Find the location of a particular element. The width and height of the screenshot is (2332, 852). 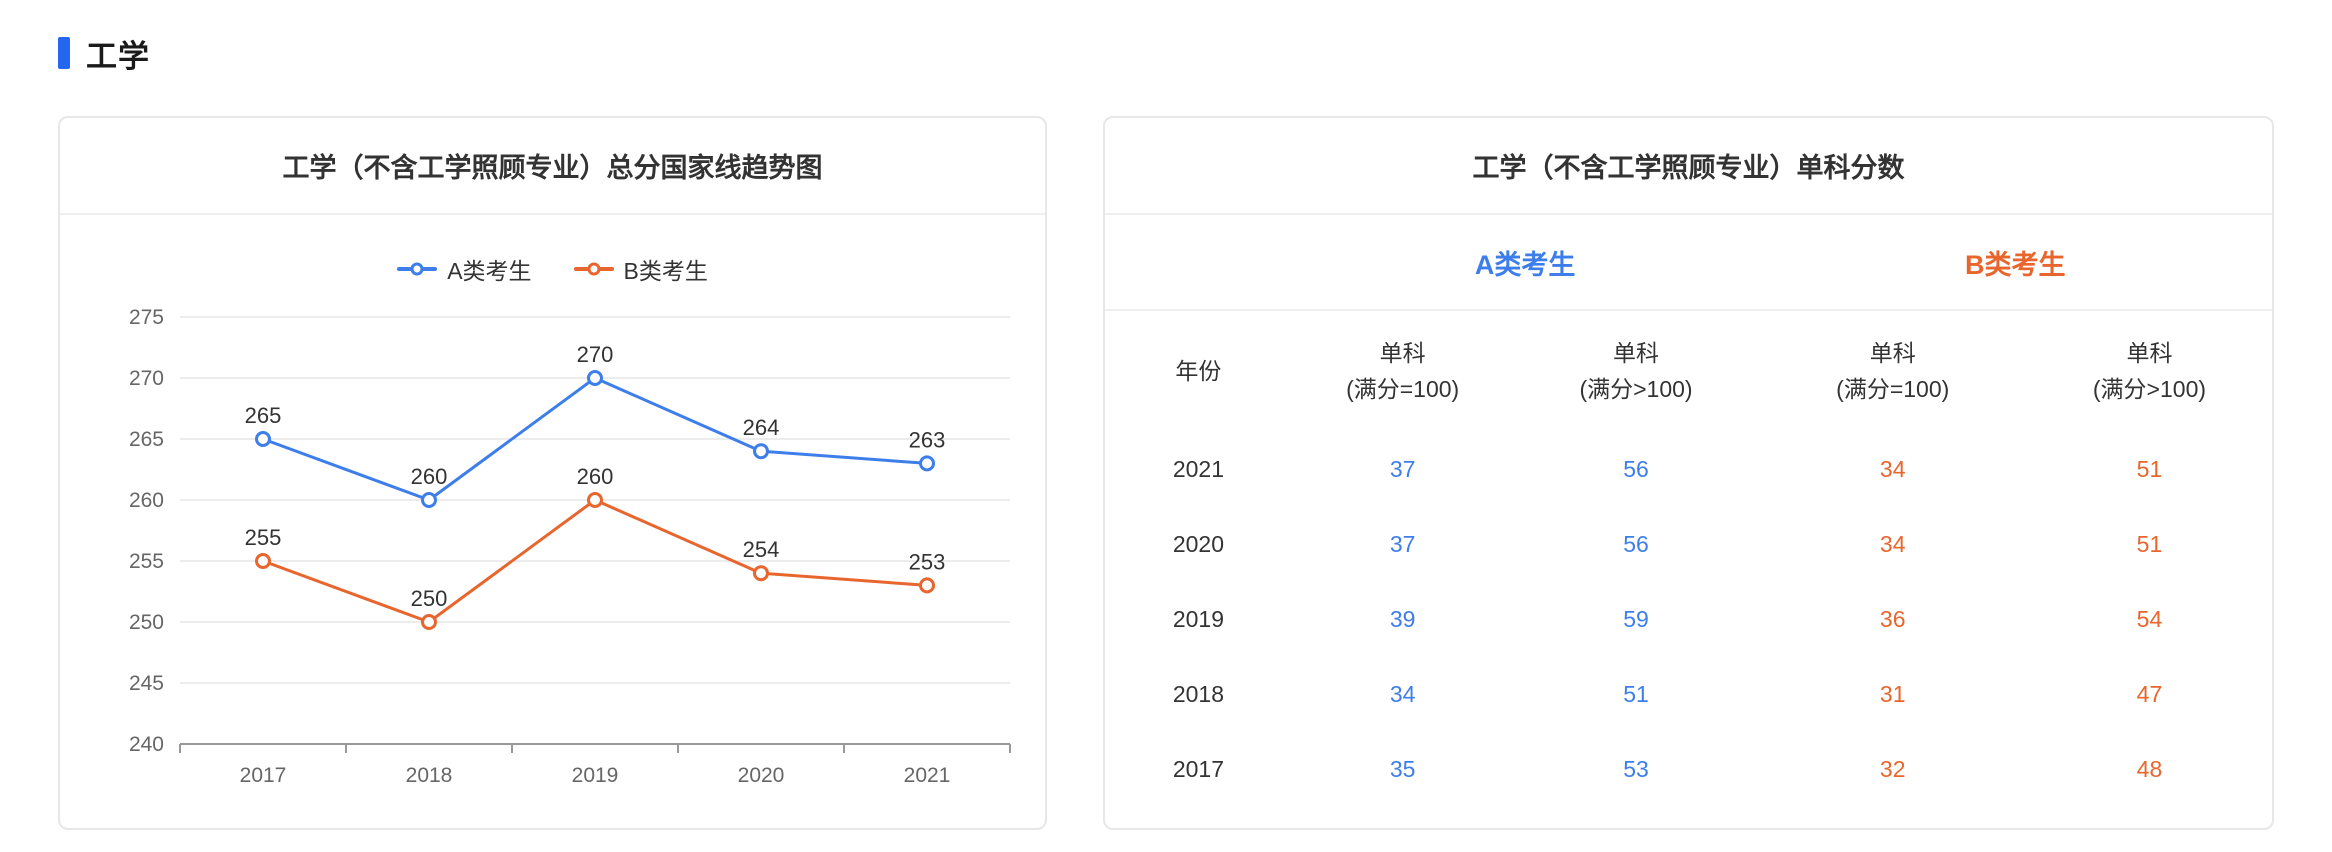

legend-item-b: B类考生 is located at coordinates (640, 269).